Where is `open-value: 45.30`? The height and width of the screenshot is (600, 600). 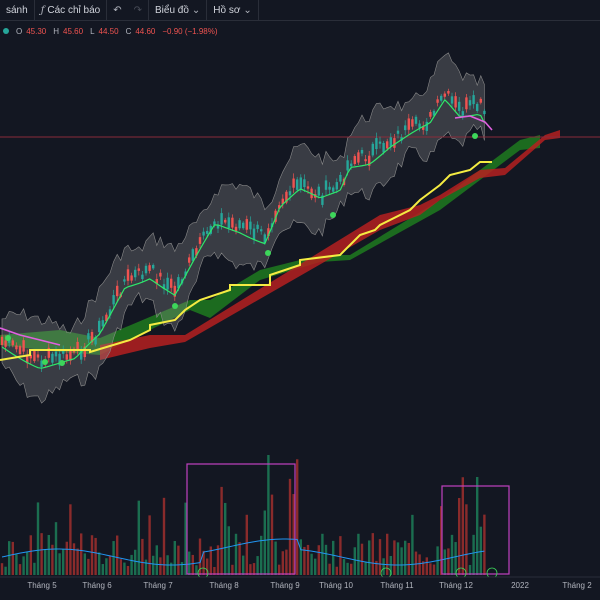 open-value: 45.30 is located at coordinates (36, 31).